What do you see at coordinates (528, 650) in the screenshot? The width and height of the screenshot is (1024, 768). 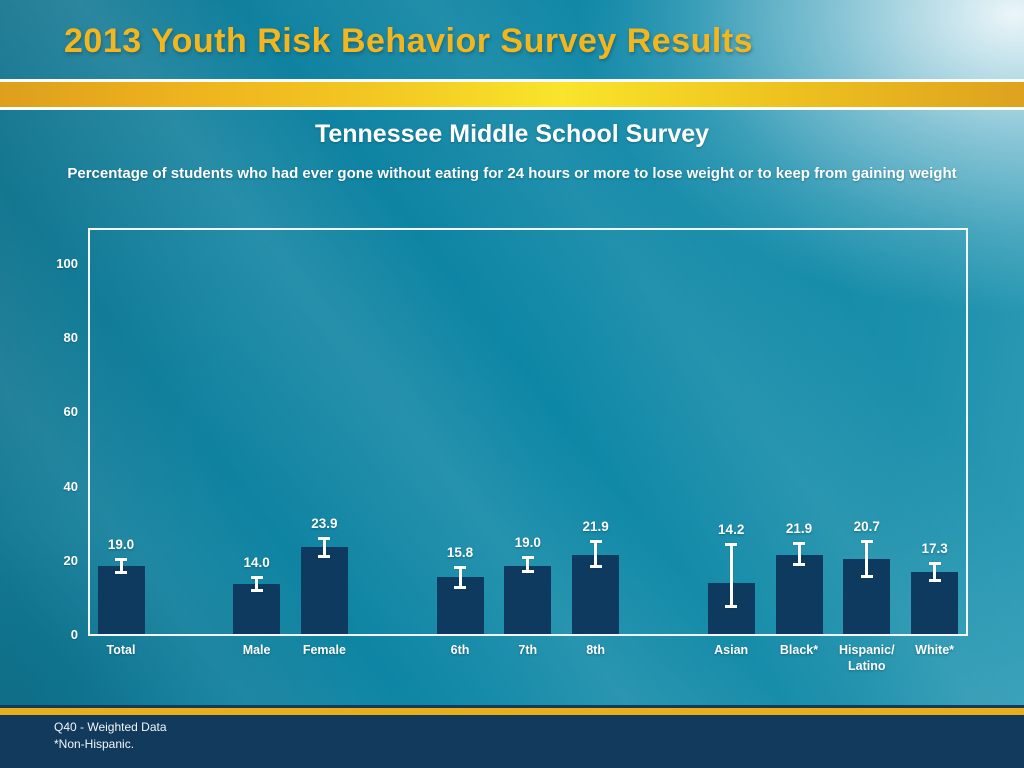 I see `x-axis-label-7th: 7th` at bounding box center [528, 650].